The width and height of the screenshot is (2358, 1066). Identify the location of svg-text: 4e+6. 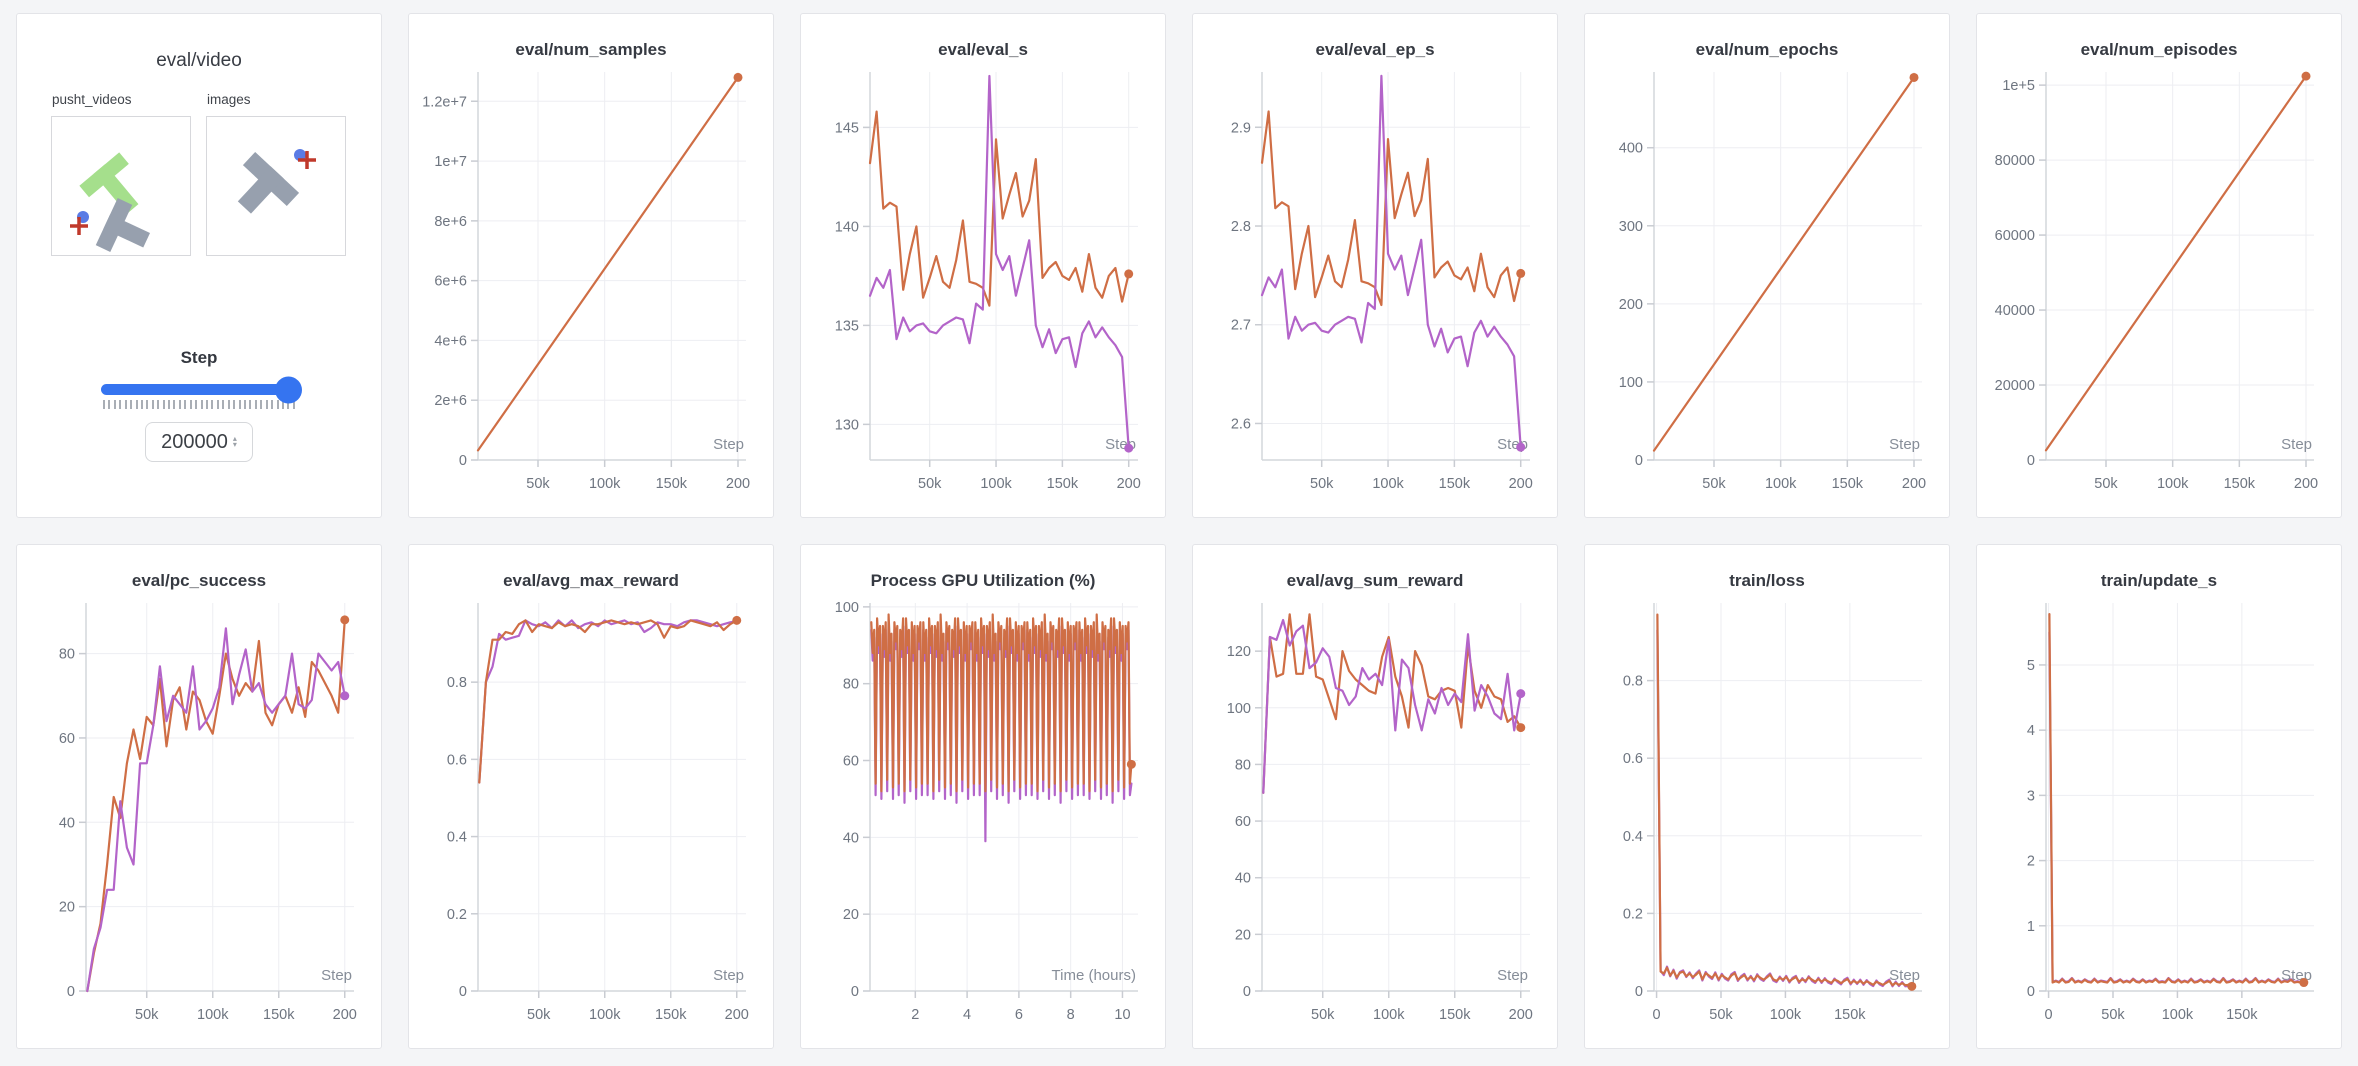
(450, 341).